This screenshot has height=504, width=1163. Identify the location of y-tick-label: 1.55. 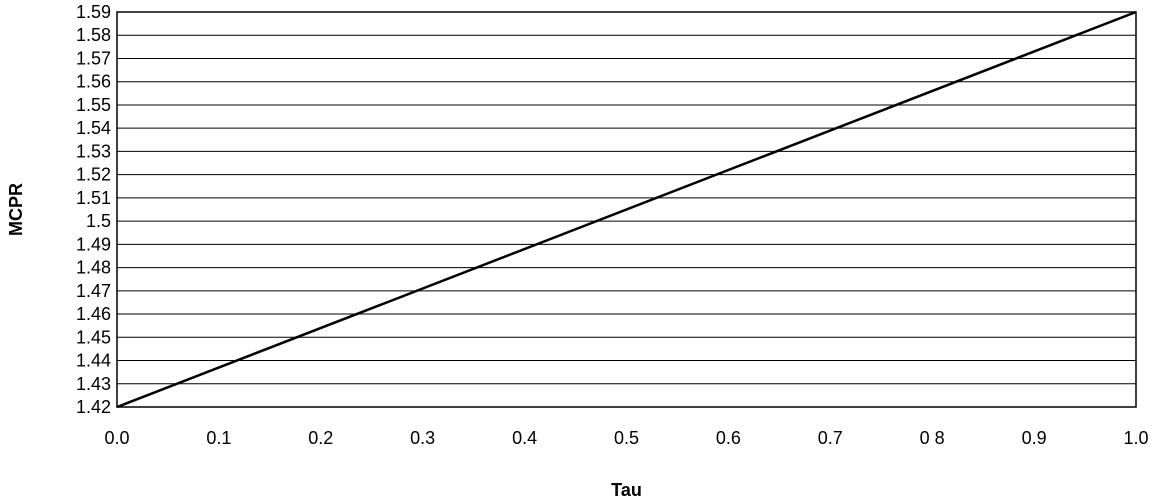
(93, 105).